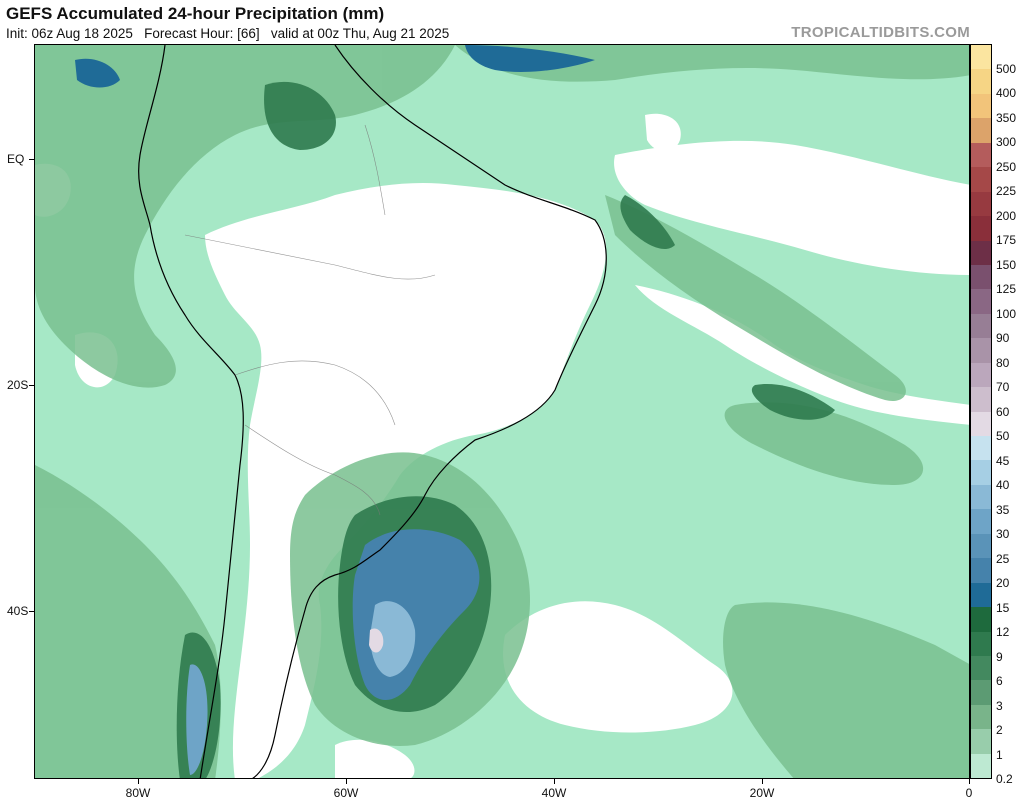  What do you see at coordinates (802, 355) in the screenshot?
I see `dry-band-central` at bounding box center [802, 355].